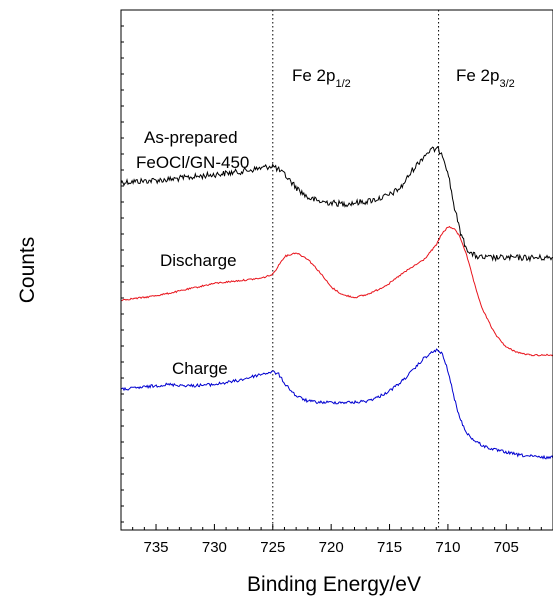 This screenshot has width=553, height=603. What do you see at coordinates (447, 547) in the screenshot?
I see `x-tick-label-710: 710` at bounding box center [447, 547].